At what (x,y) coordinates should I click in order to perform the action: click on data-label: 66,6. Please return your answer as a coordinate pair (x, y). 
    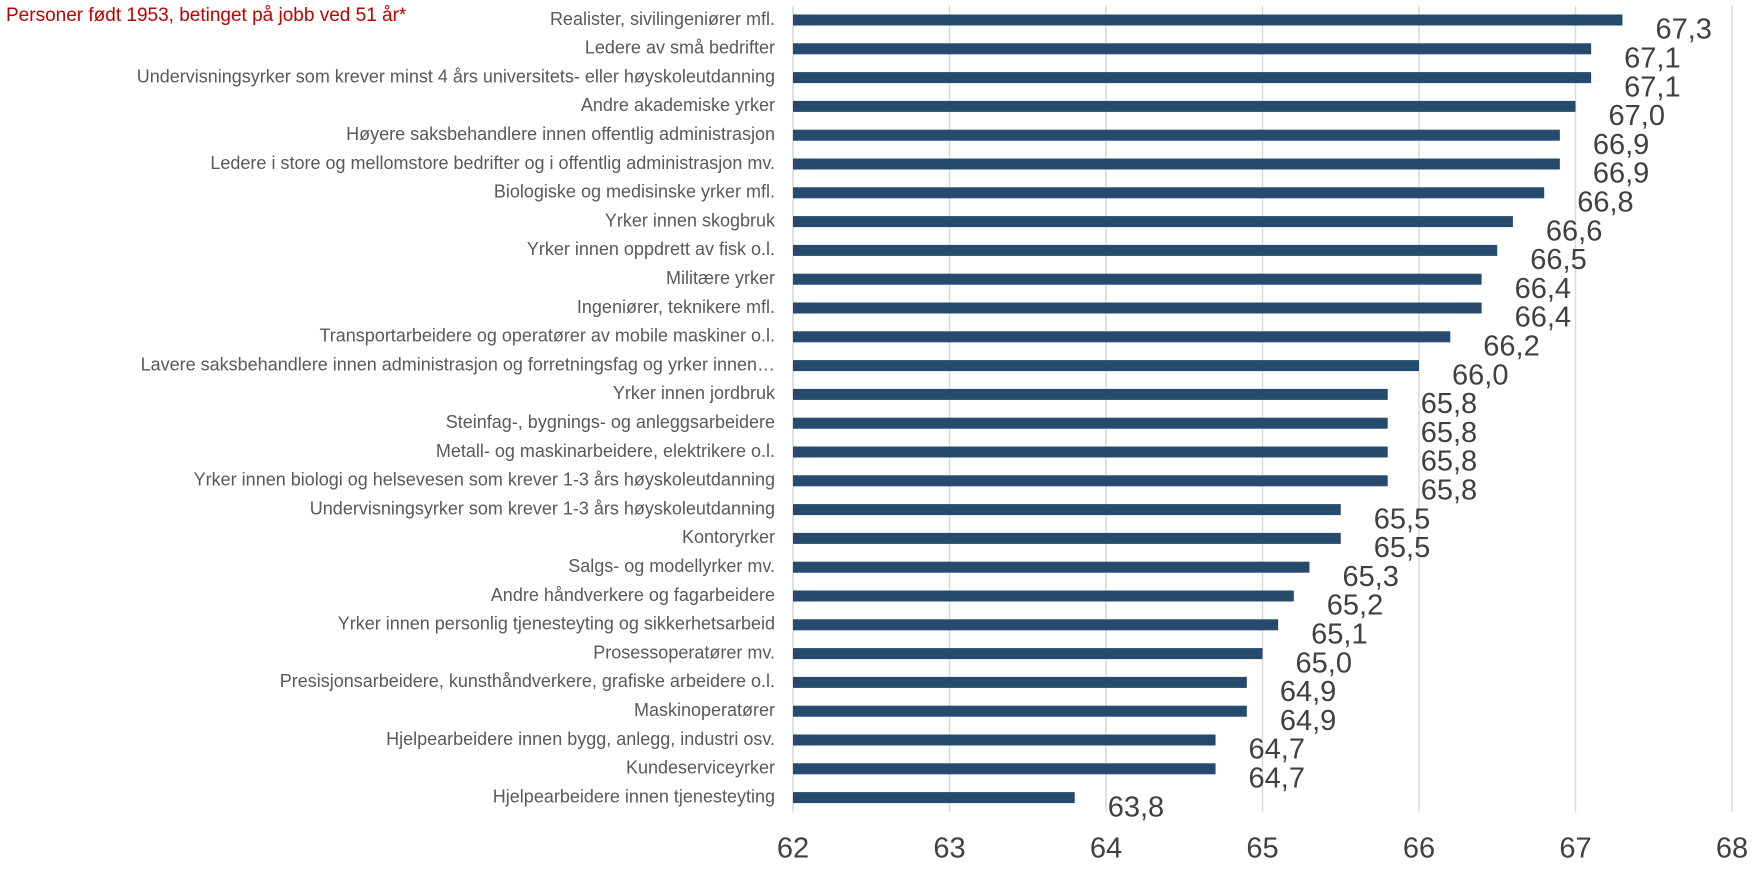
    Looking at the image, I should click on (1574, 231).